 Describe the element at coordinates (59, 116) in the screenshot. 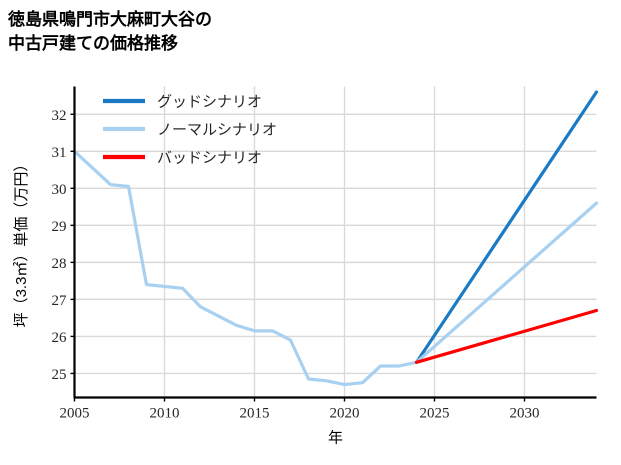

I see `y-tick-label: 32` at that location.